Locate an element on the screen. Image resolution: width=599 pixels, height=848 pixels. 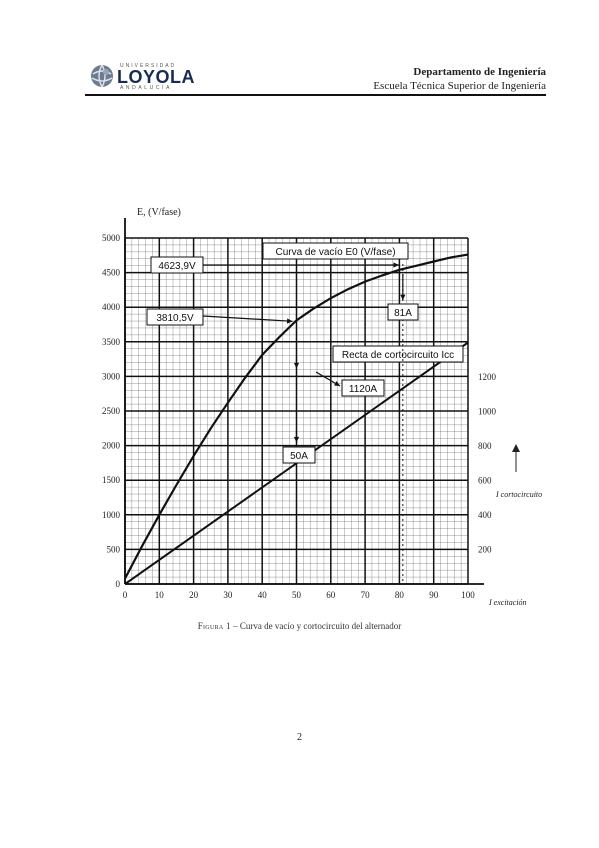
x-tick-label: 40 is located at coordinates (263, 595).